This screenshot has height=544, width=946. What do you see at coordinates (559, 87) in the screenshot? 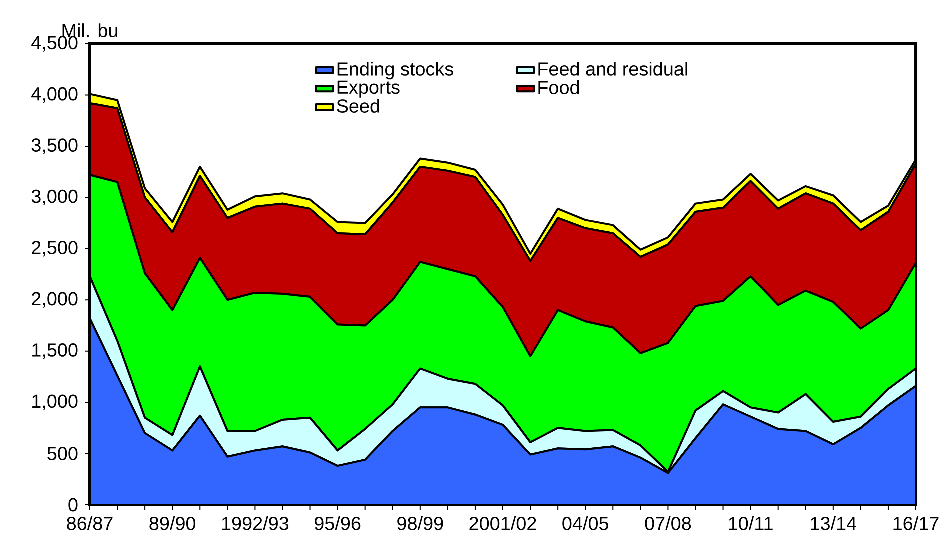
I see `legend-label: Food` at bounding box center [559, 87].